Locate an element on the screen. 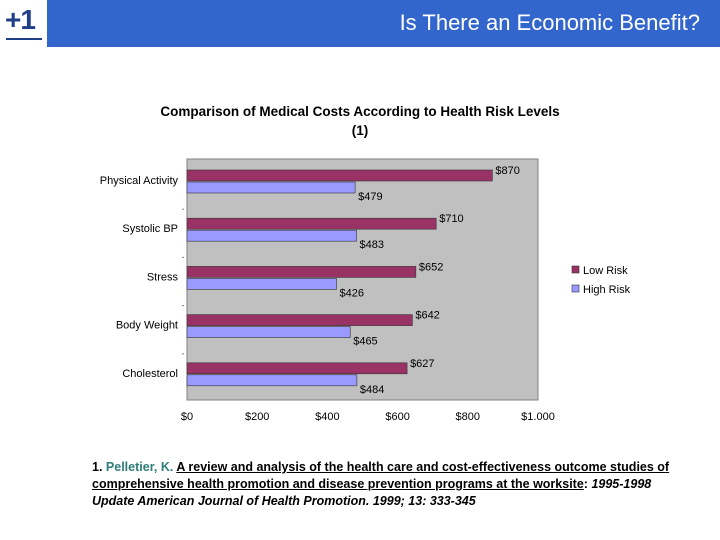 This screenshot has width=720, height=540. x-tick-label: $400 is located at coordinates (327, 417).